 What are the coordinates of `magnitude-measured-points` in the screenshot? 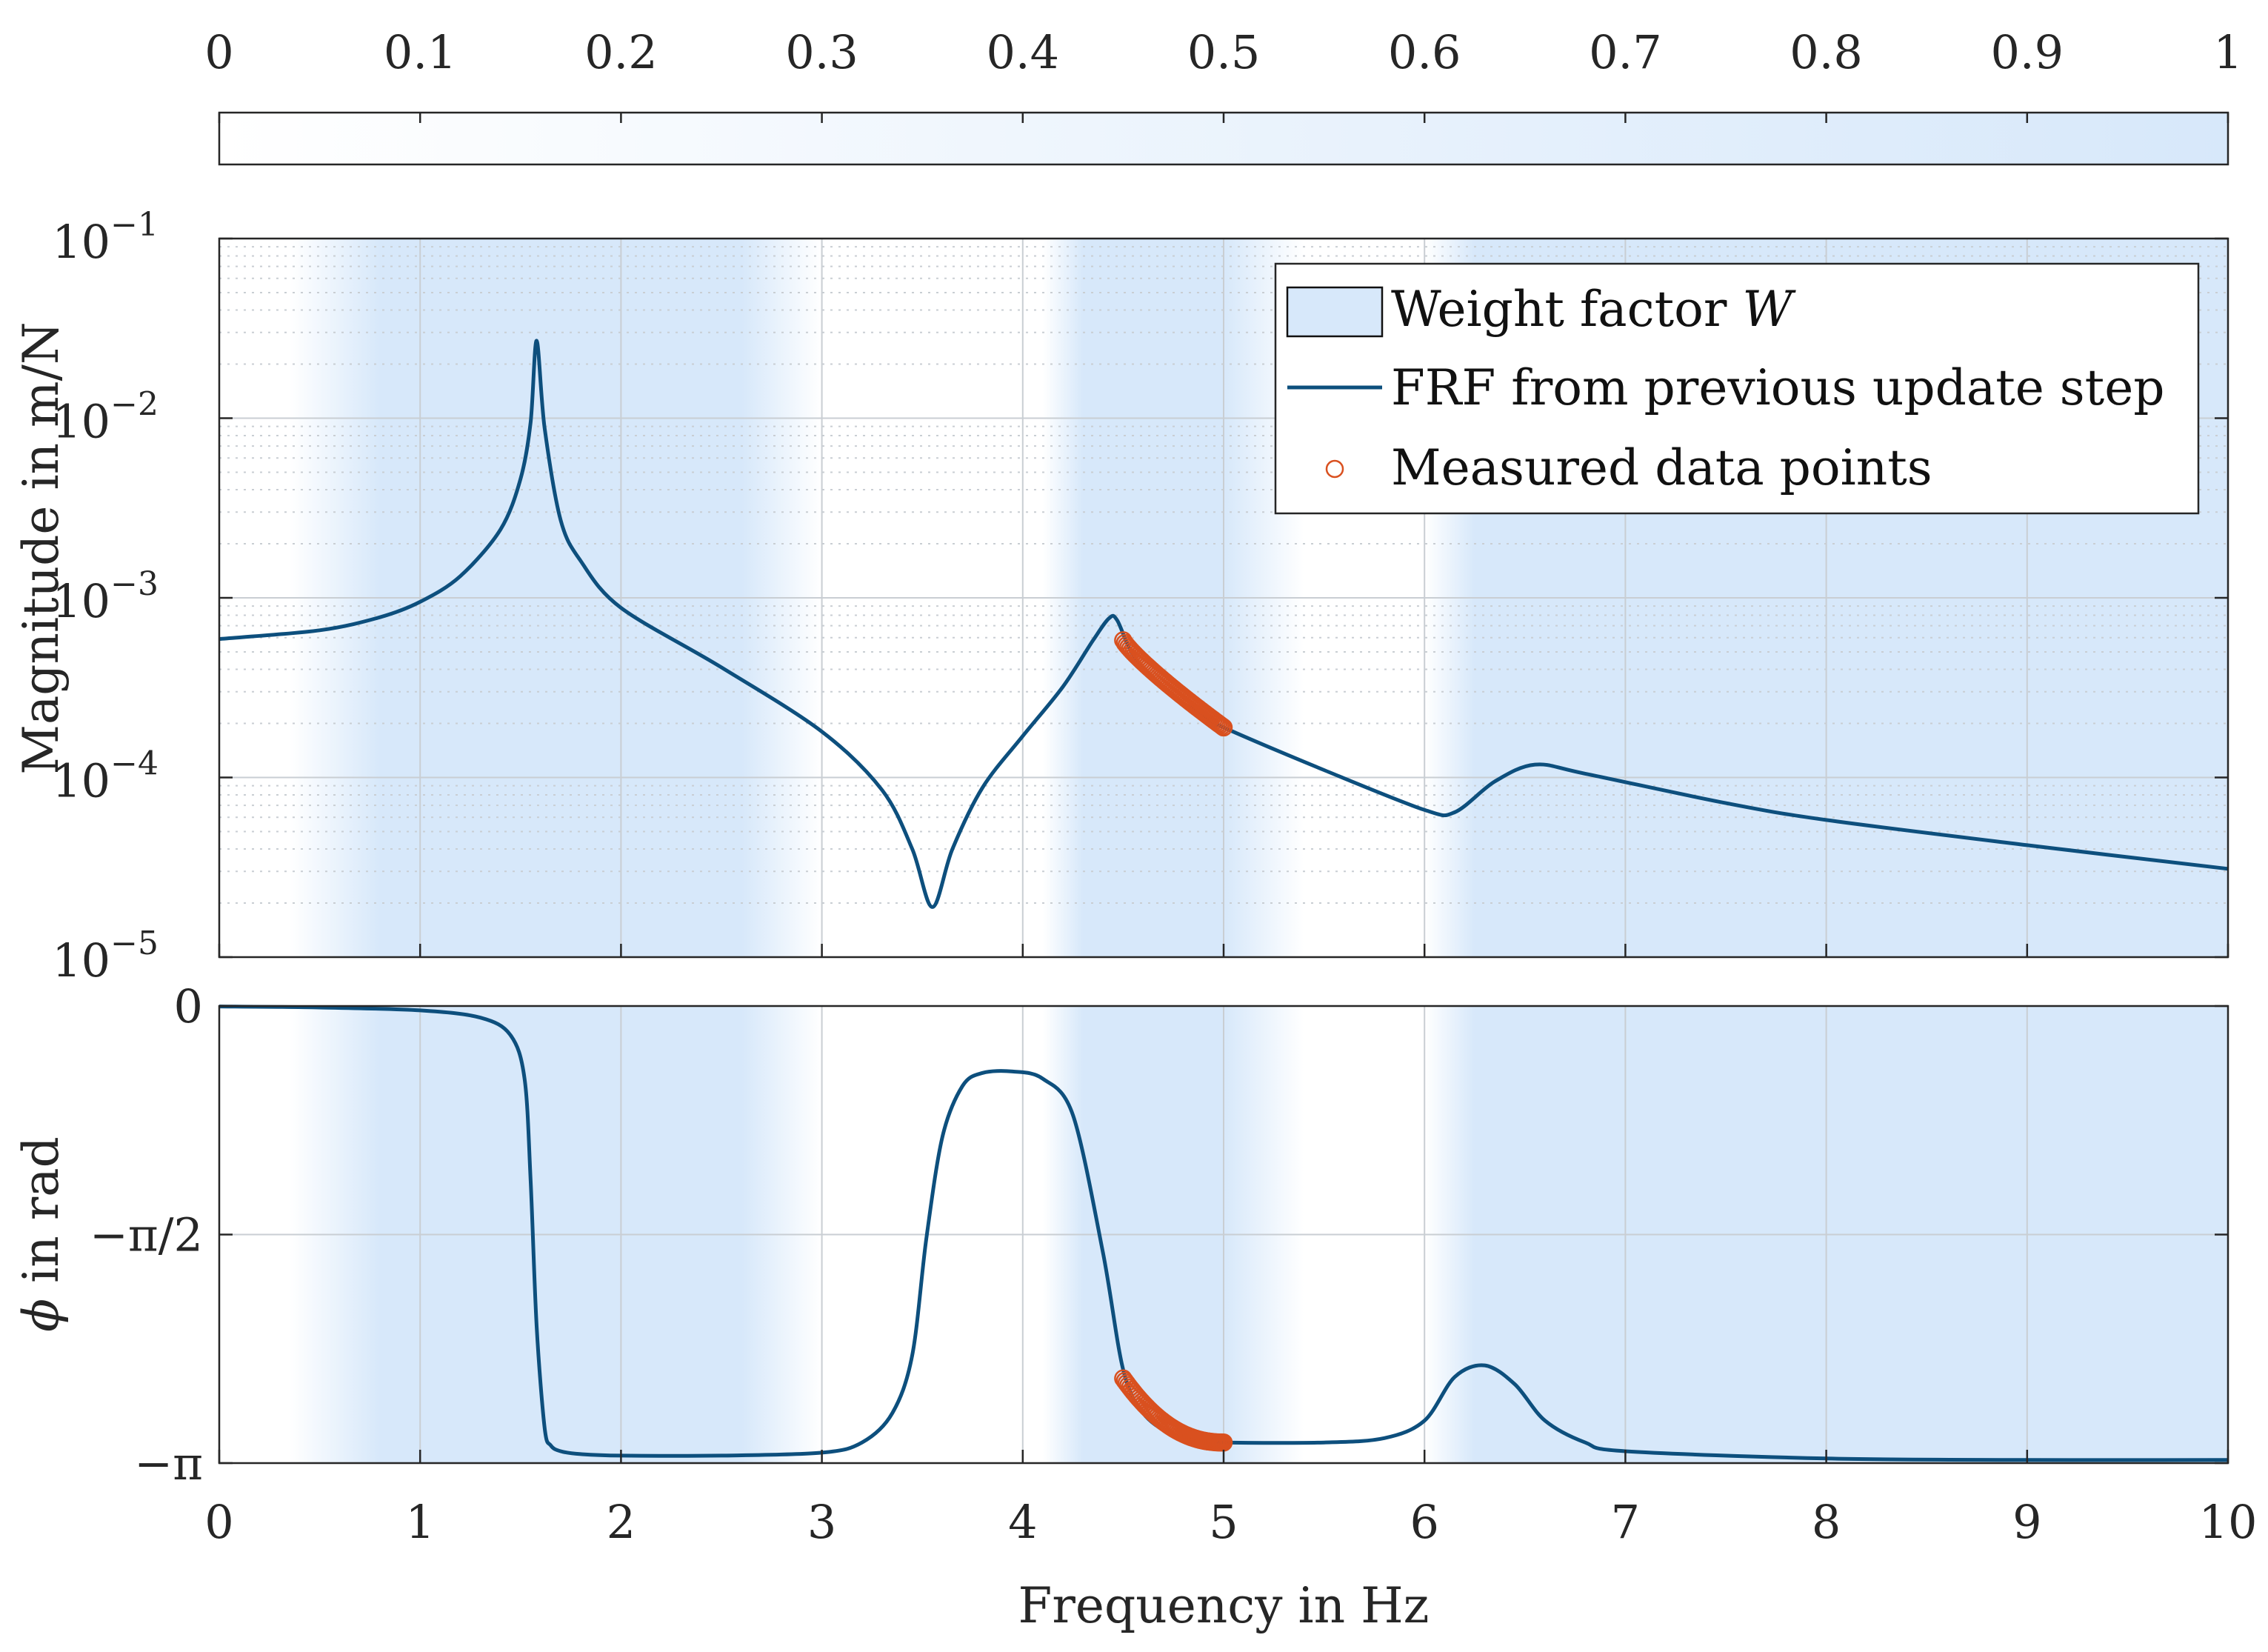 It's located at (1173, 684).